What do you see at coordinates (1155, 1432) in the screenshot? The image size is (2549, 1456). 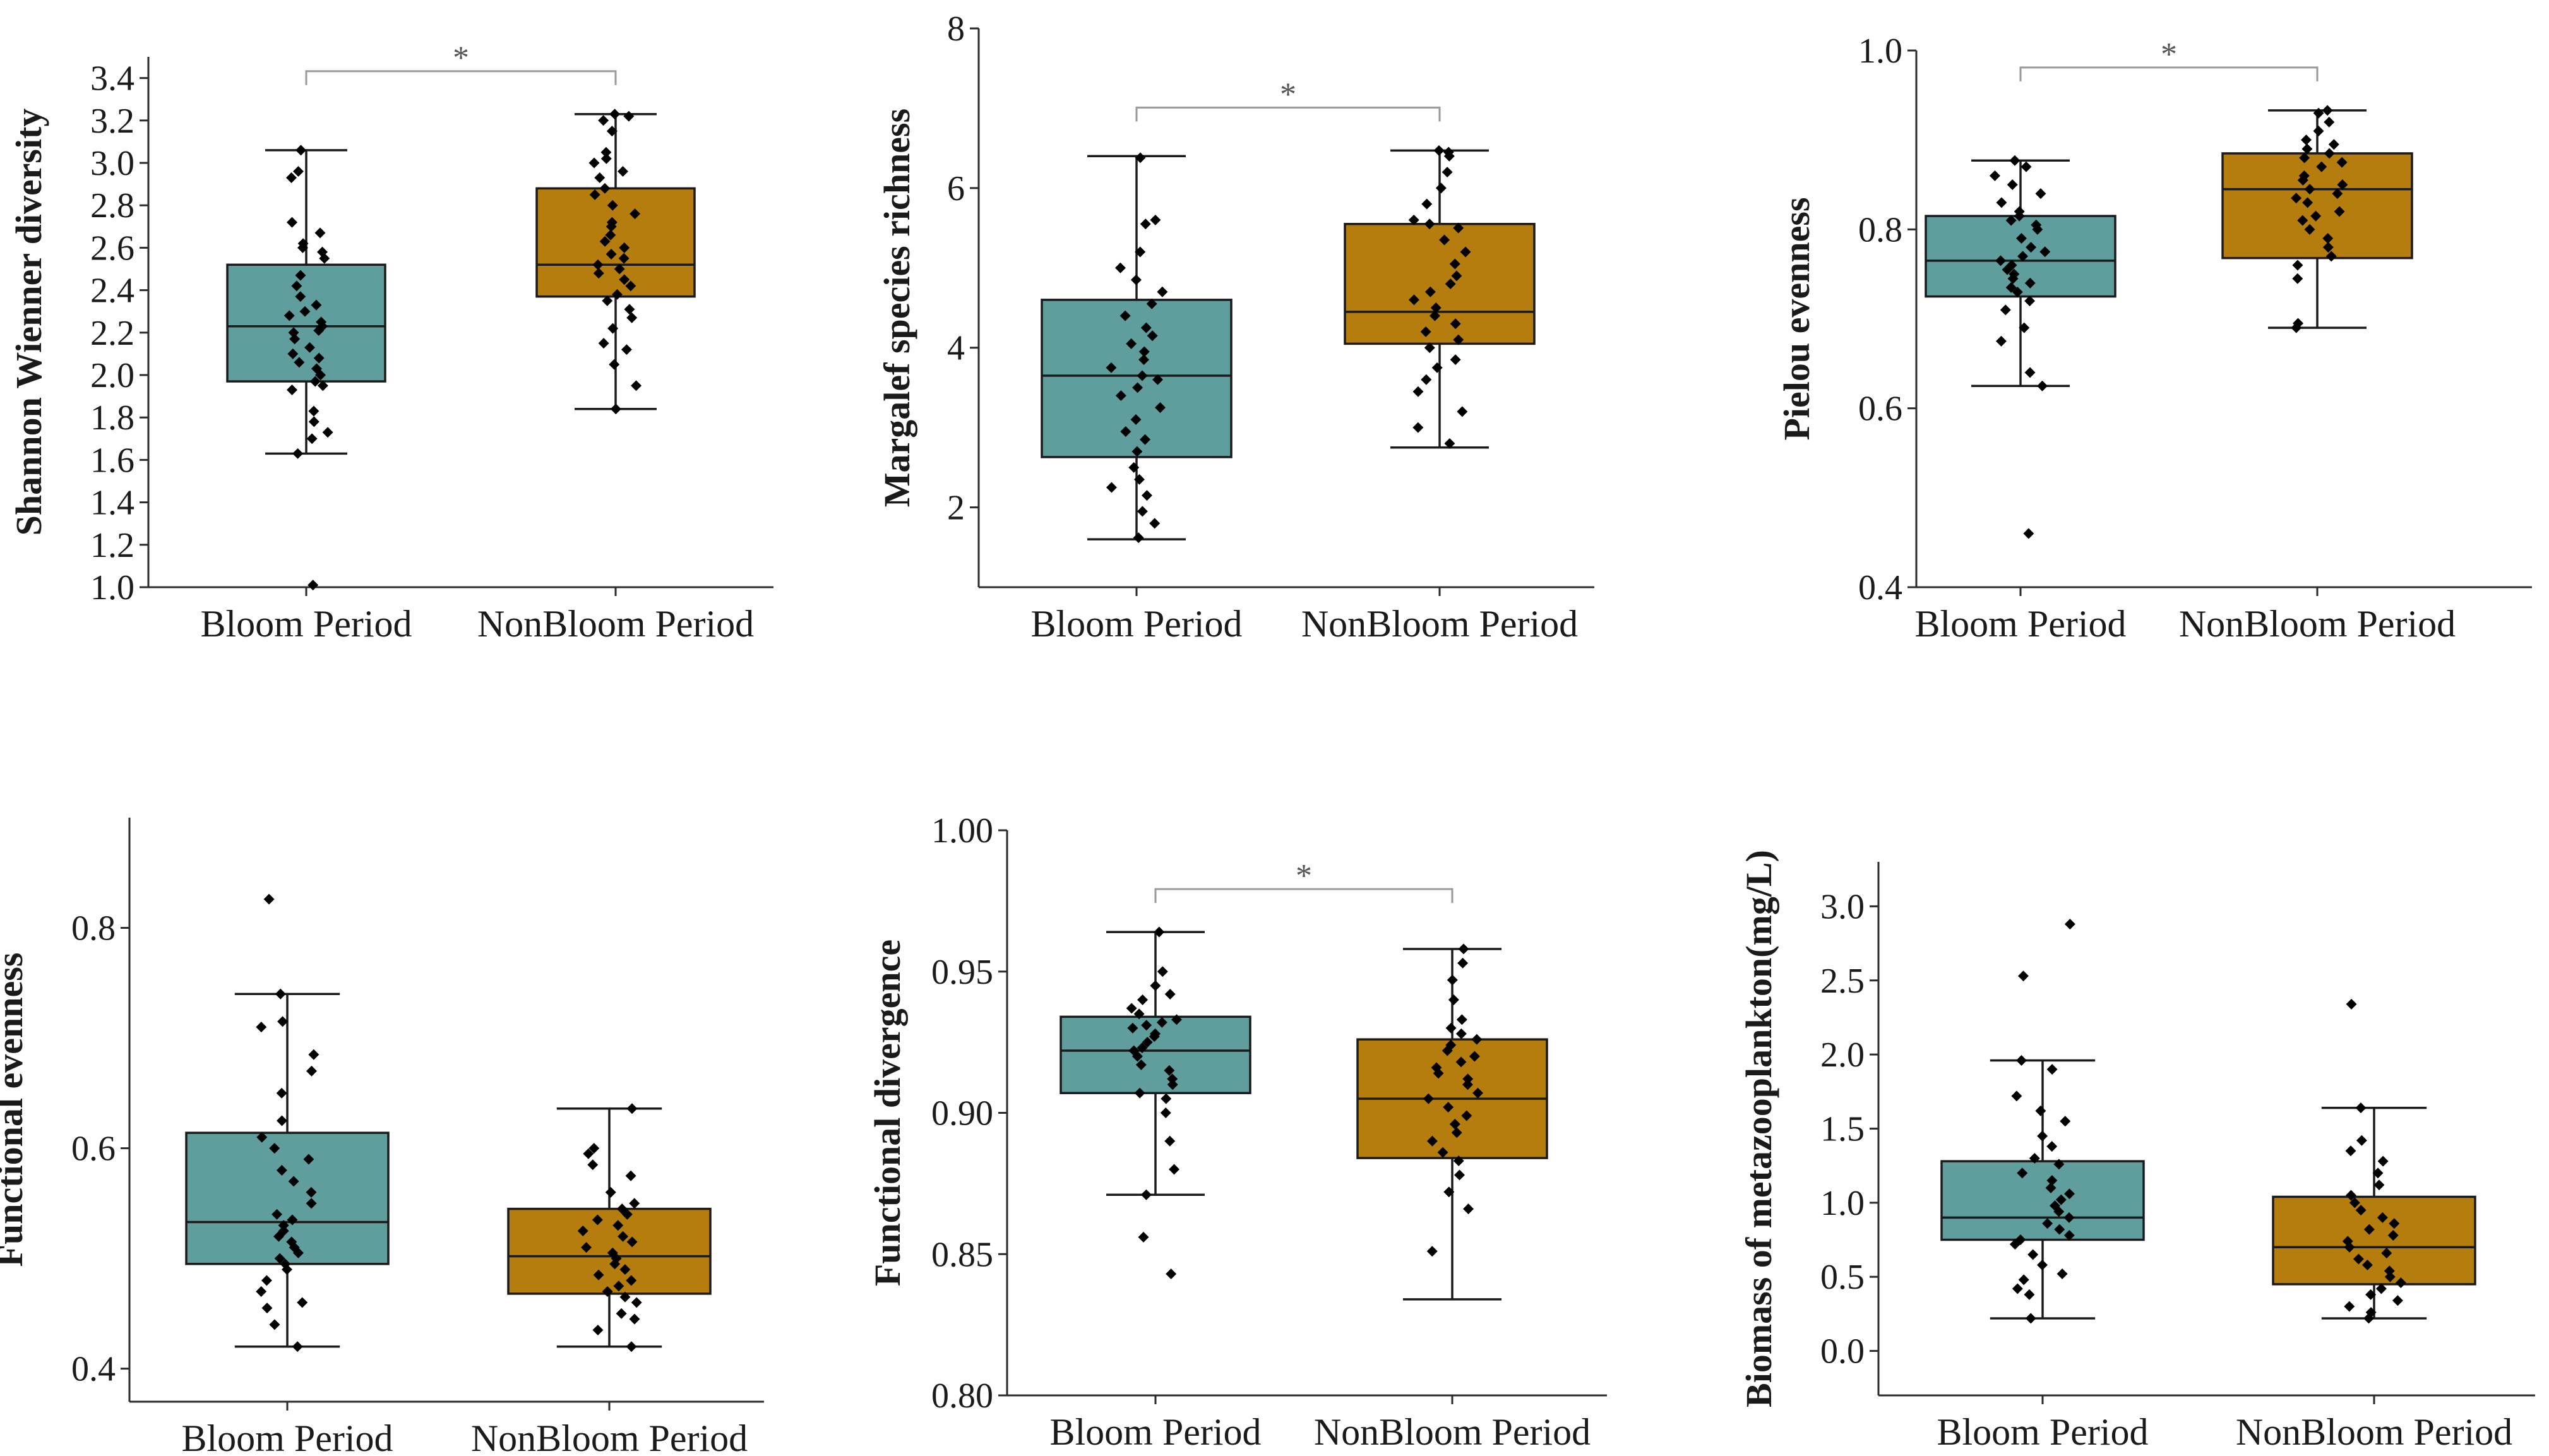 I see `category-label: Bloom Period` at bounding box center [1155, 1432].